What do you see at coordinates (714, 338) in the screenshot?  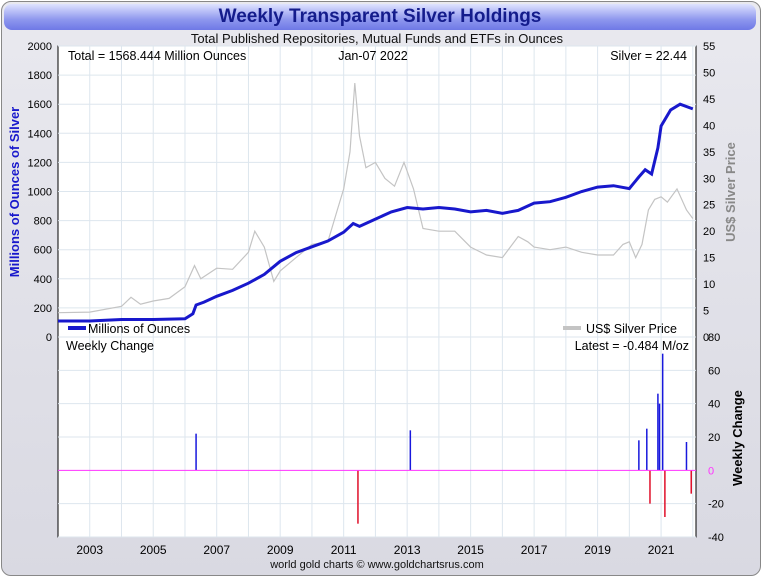 I see `change-tick-label: 80` at bounding box center [714, 338].